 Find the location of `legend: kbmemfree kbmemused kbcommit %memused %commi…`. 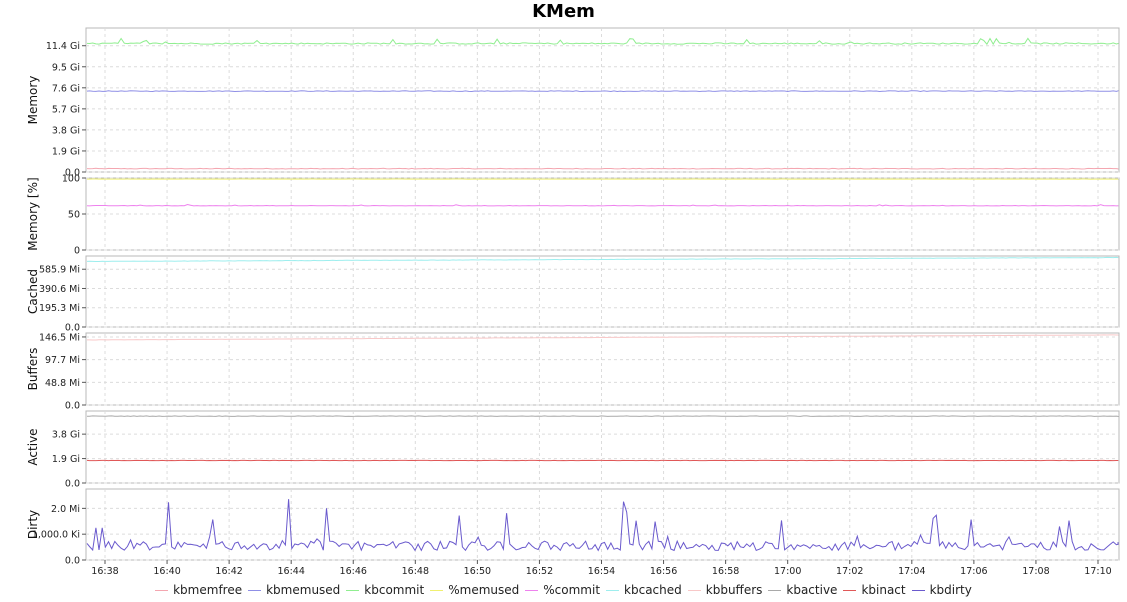

legend: kbmemfree kbmemused kbcommit %memused %commi… is located at coordinates (563, 590).